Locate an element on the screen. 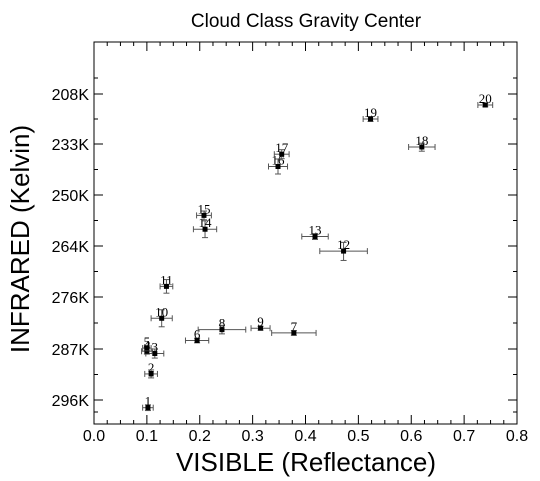  data-point: 8 is located at coordinates (222, 325).